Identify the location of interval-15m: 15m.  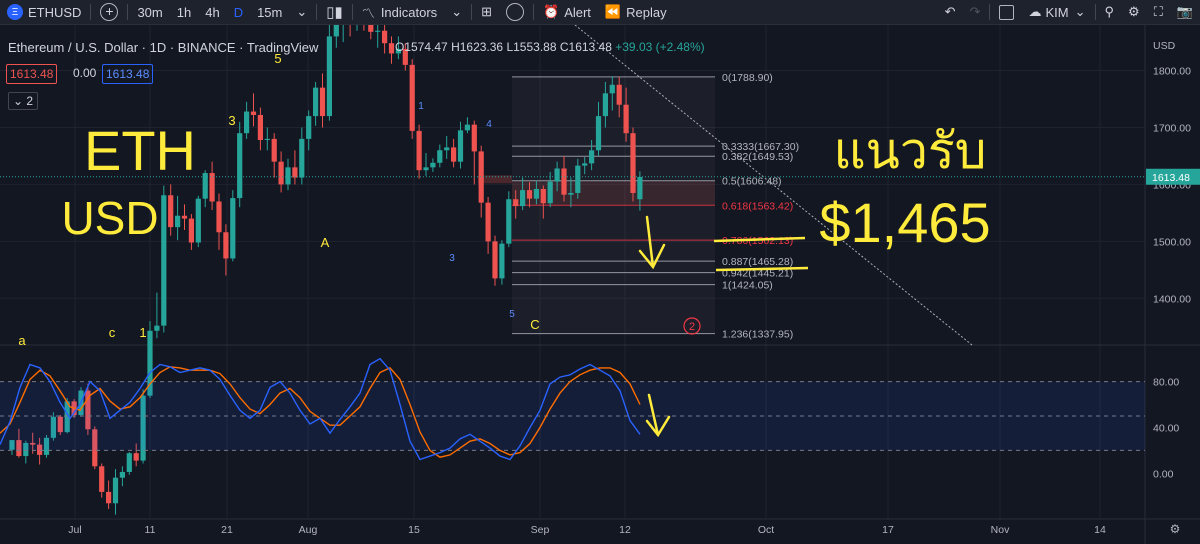
(269, 12).